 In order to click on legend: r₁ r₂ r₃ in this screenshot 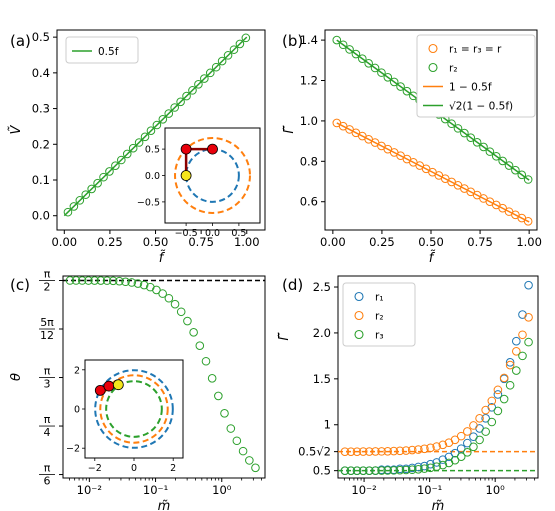, I will do `click(379, 314)`.